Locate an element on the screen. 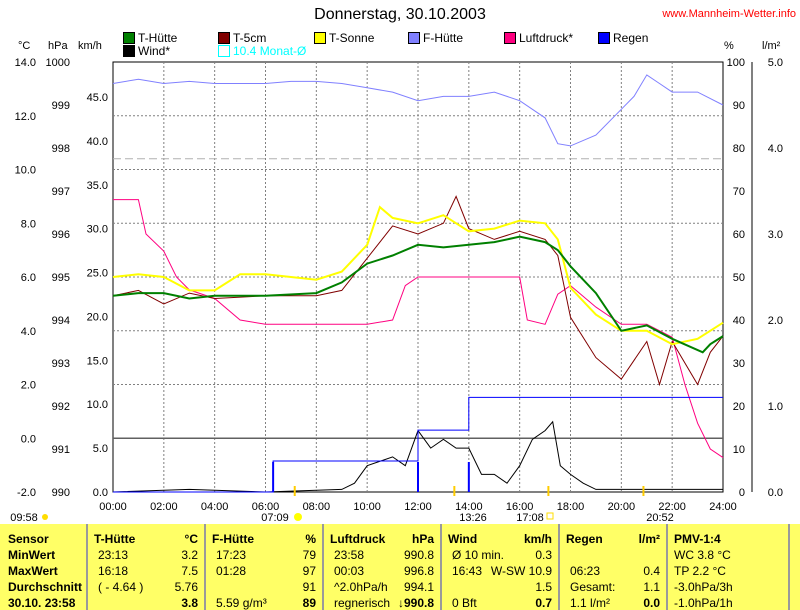 The image size is (800, 610). unit-rain: l/m² is located at coordinates (771, 46).